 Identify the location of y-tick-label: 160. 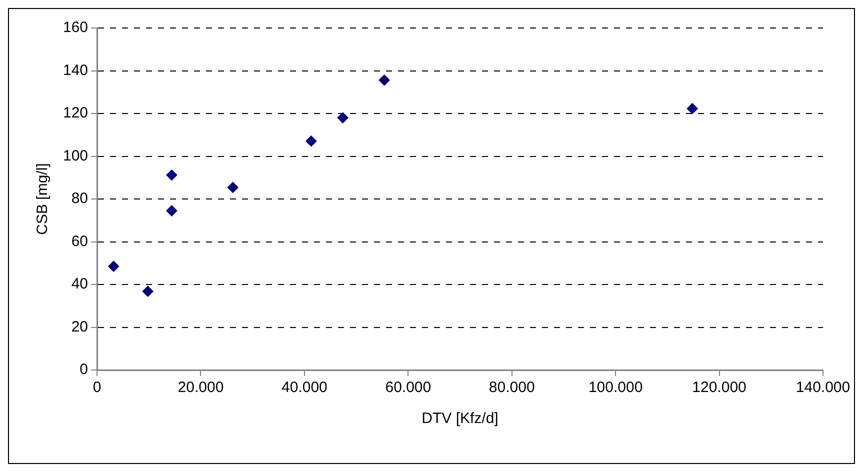
(75, 27).